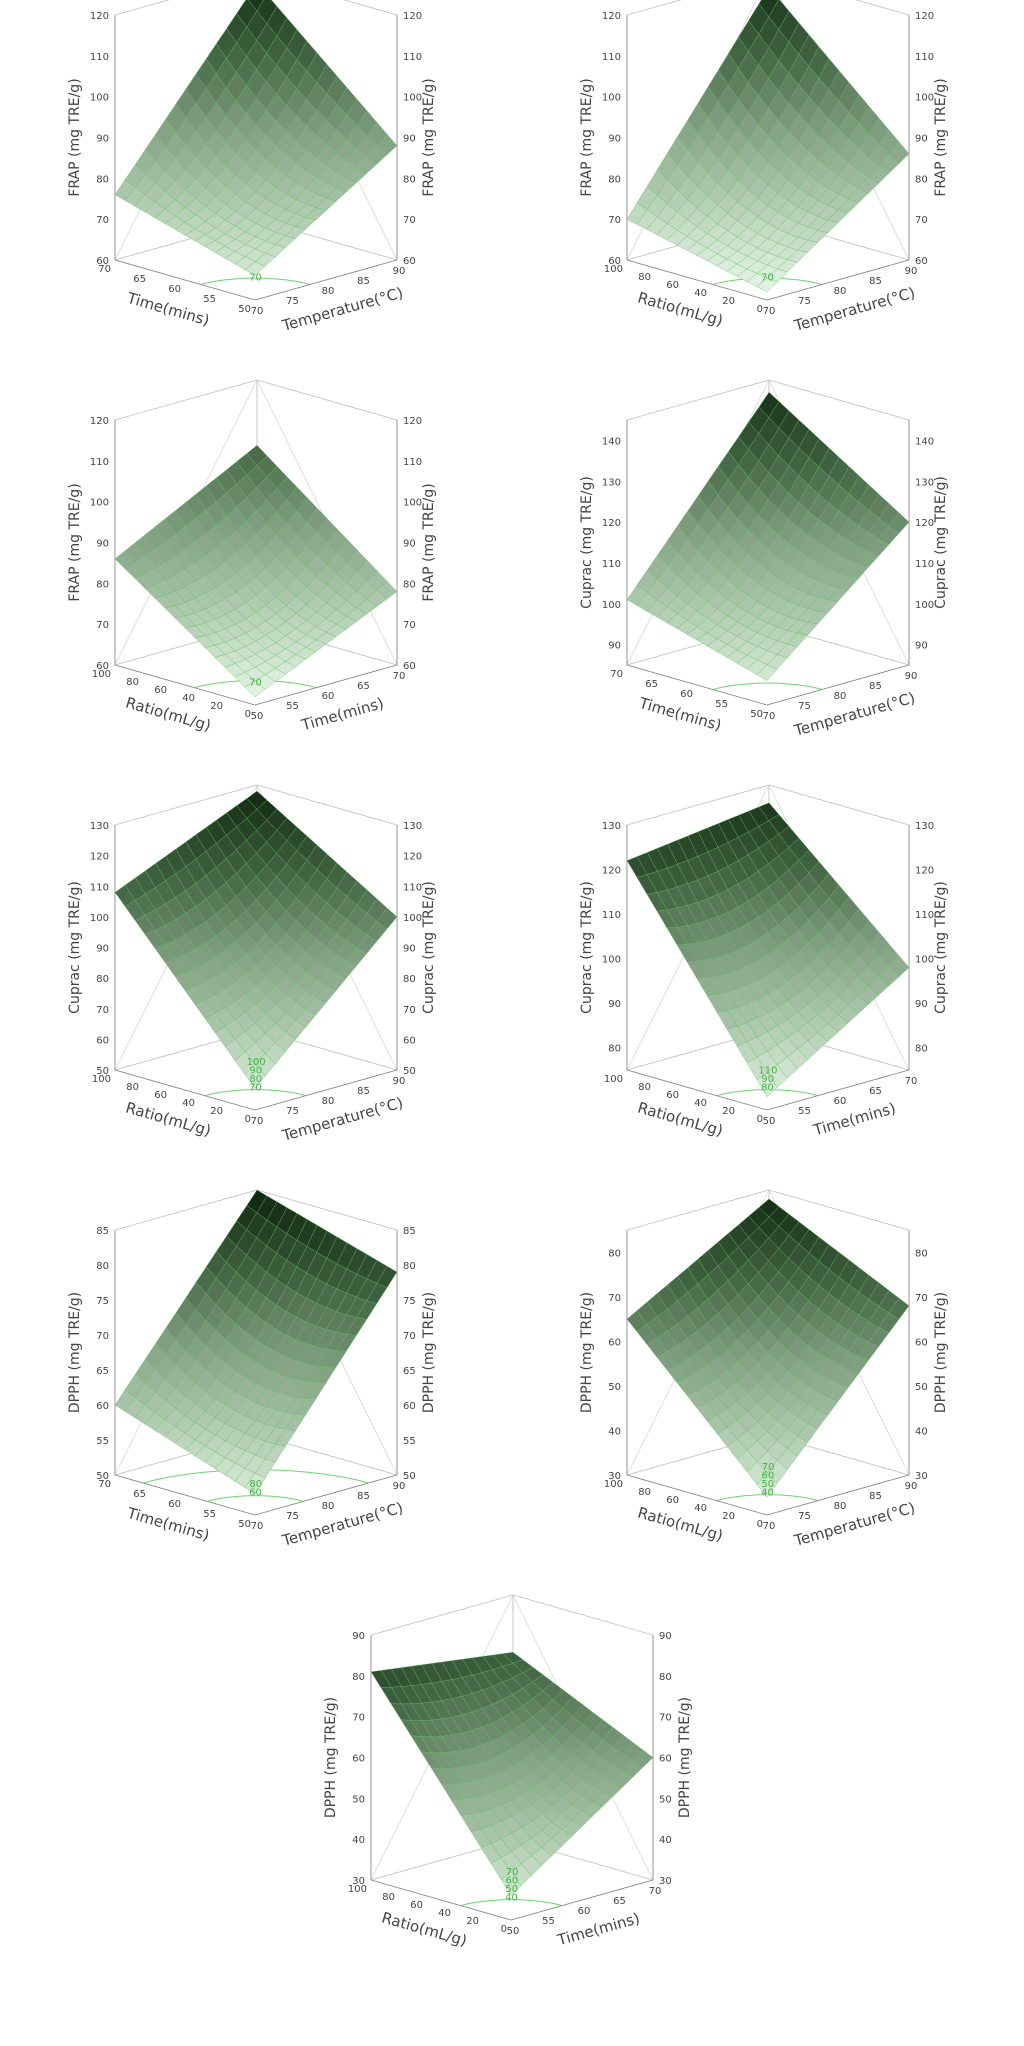 This screenshot has width=1024, height=2046. I want to click on z-tick-label-right: 30, so click(665, 1881).